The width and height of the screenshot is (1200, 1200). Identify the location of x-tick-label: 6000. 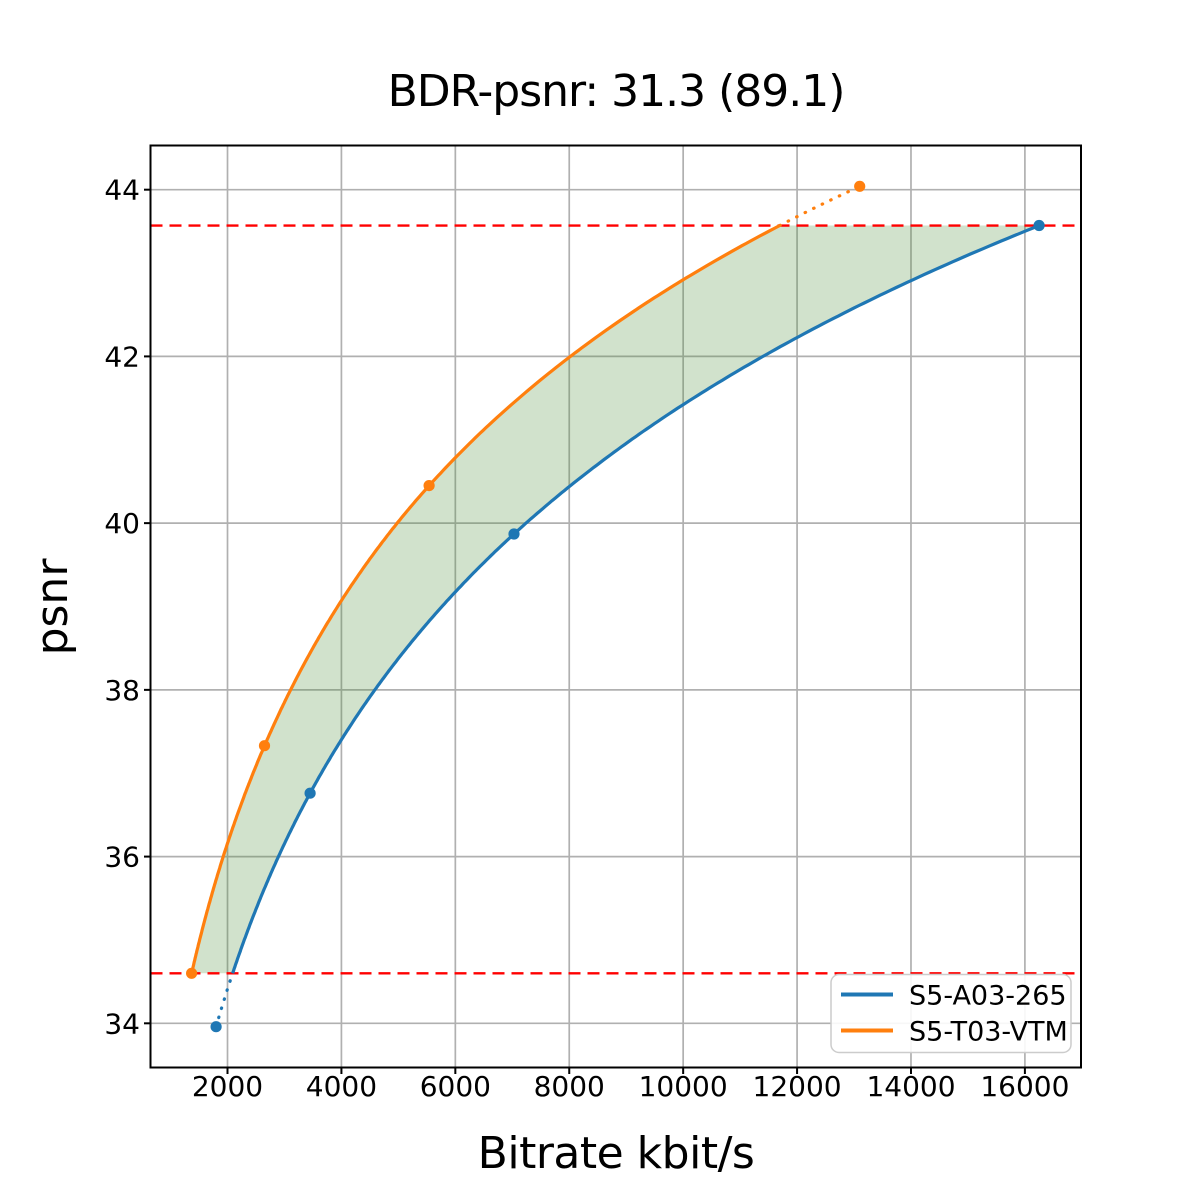
(455, 1086).